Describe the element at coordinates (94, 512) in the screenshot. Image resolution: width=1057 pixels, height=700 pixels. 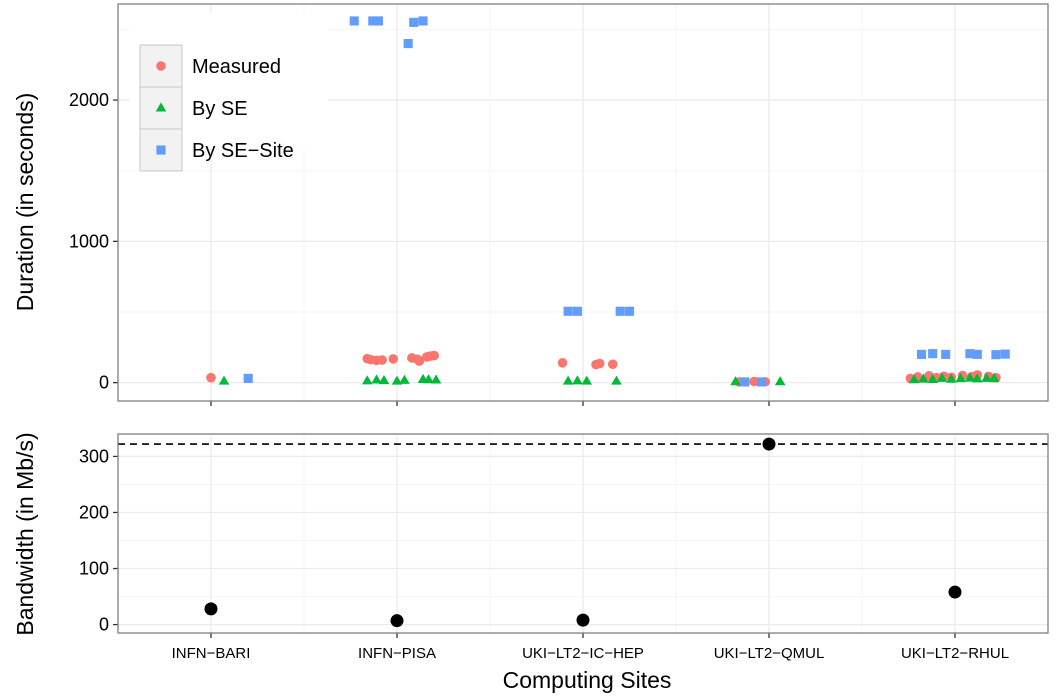
I see `y-tick-label: 200` at that location.